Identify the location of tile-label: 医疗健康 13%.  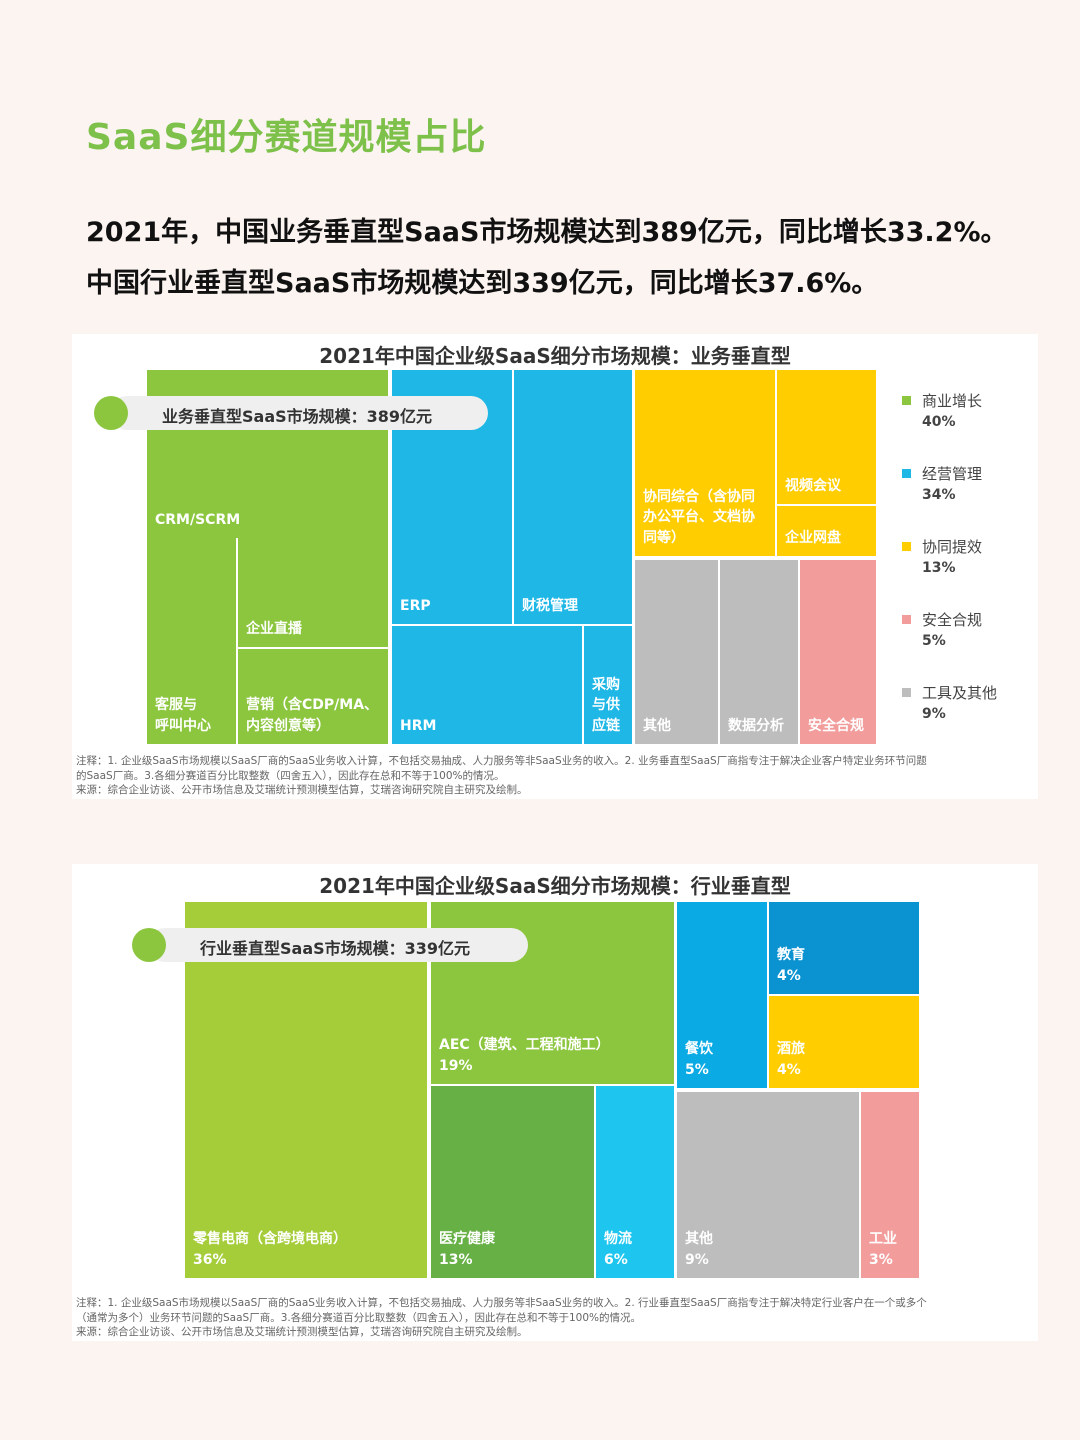
(514, 1249).